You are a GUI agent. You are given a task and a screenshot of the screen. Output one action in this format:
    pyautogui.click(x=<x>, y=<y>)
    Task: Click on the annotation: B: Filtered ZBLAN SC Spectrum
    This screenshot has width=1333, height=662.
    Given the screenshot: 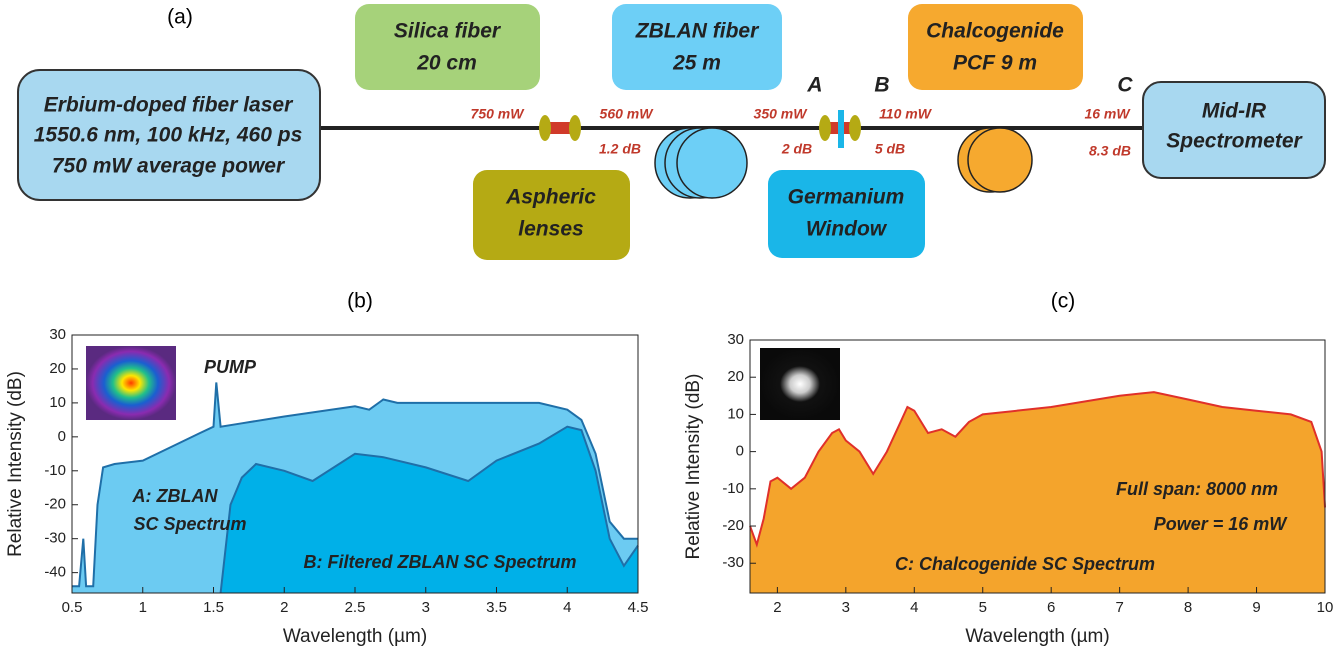 What is the action you would take?
    pyautogui.click(x=439, y=562)
    